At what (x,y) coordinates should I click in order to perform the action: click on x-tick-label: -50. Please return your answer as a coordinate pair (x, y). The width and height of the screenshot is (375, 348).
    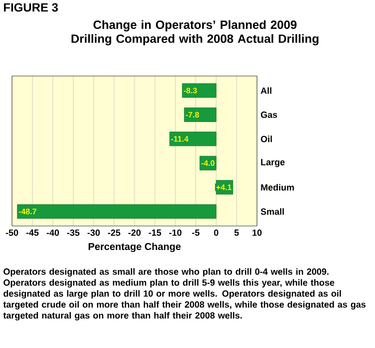
    Looking at the image, I should click on (12, 233).